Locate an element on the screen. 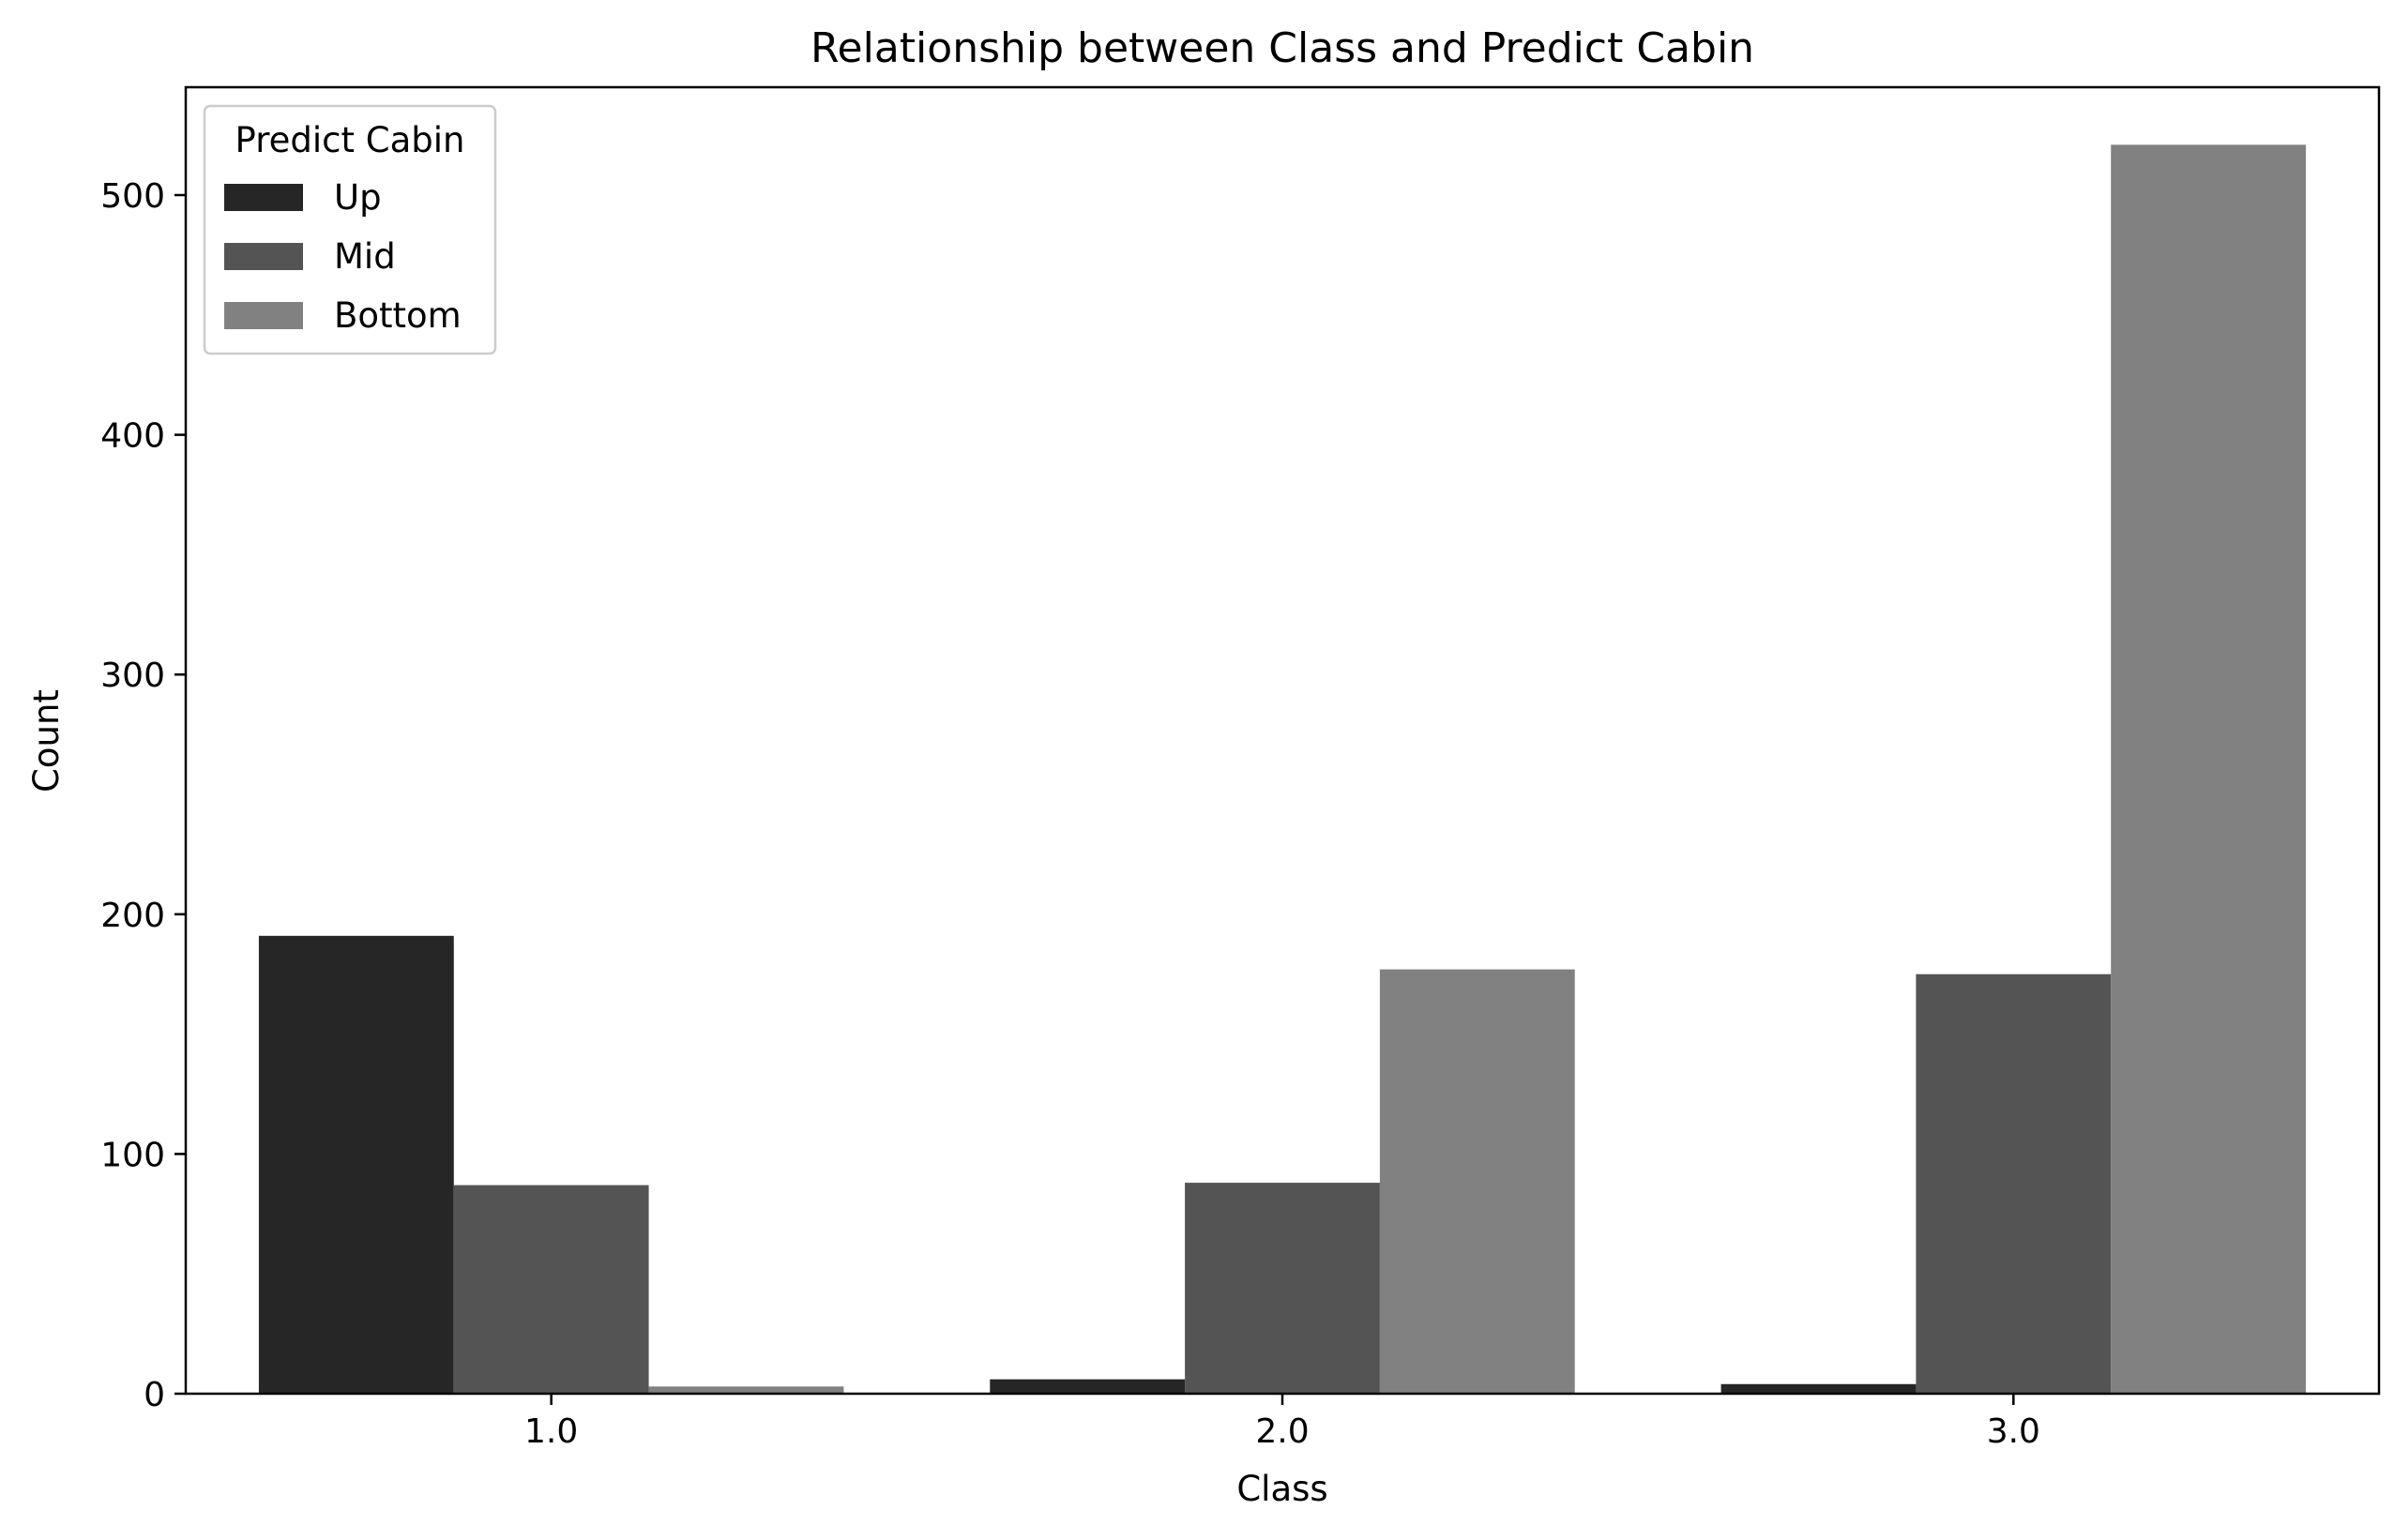 Image resolution: width=2394 pixels, height=1540 pixels. bar-up-3.0 is located at coordinates (1818, 1388).